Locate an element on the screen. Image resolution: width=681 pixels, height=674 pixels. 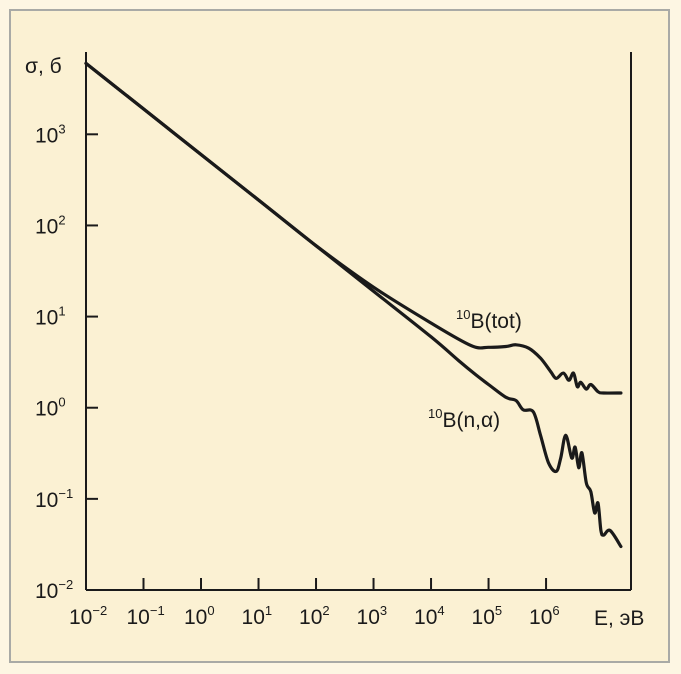
x-tick-label-exp-1: −1 is located at coordinates (157, 610).